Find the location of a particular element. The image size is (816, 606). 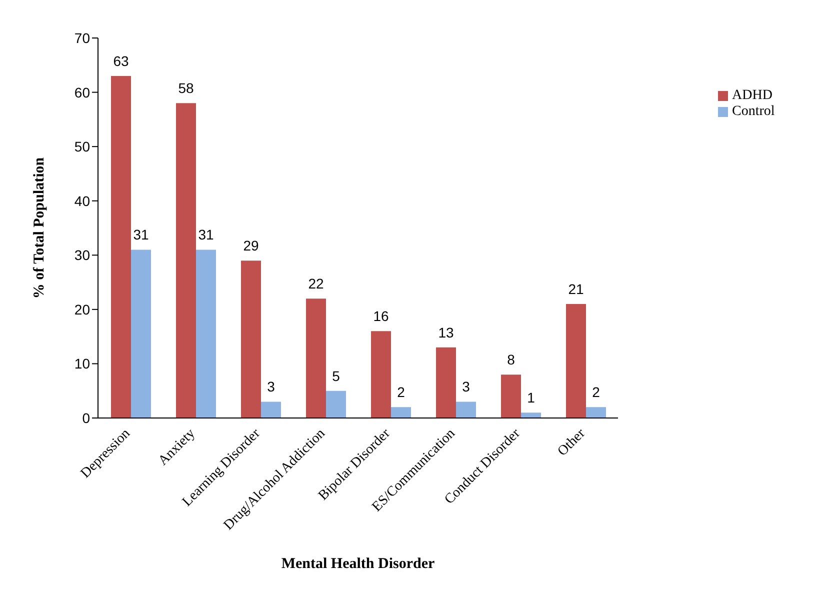

y-tick-label: 60 is located at coordinates (82, 92).